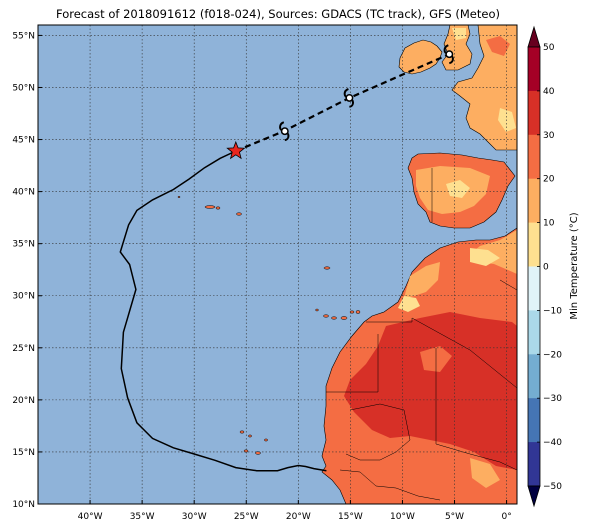 The height and width of the screenshot is (529, 592). Describe the element at coordinates (402, 517) in the screenshot. I see `x-tick-label: 10°W` at that location.